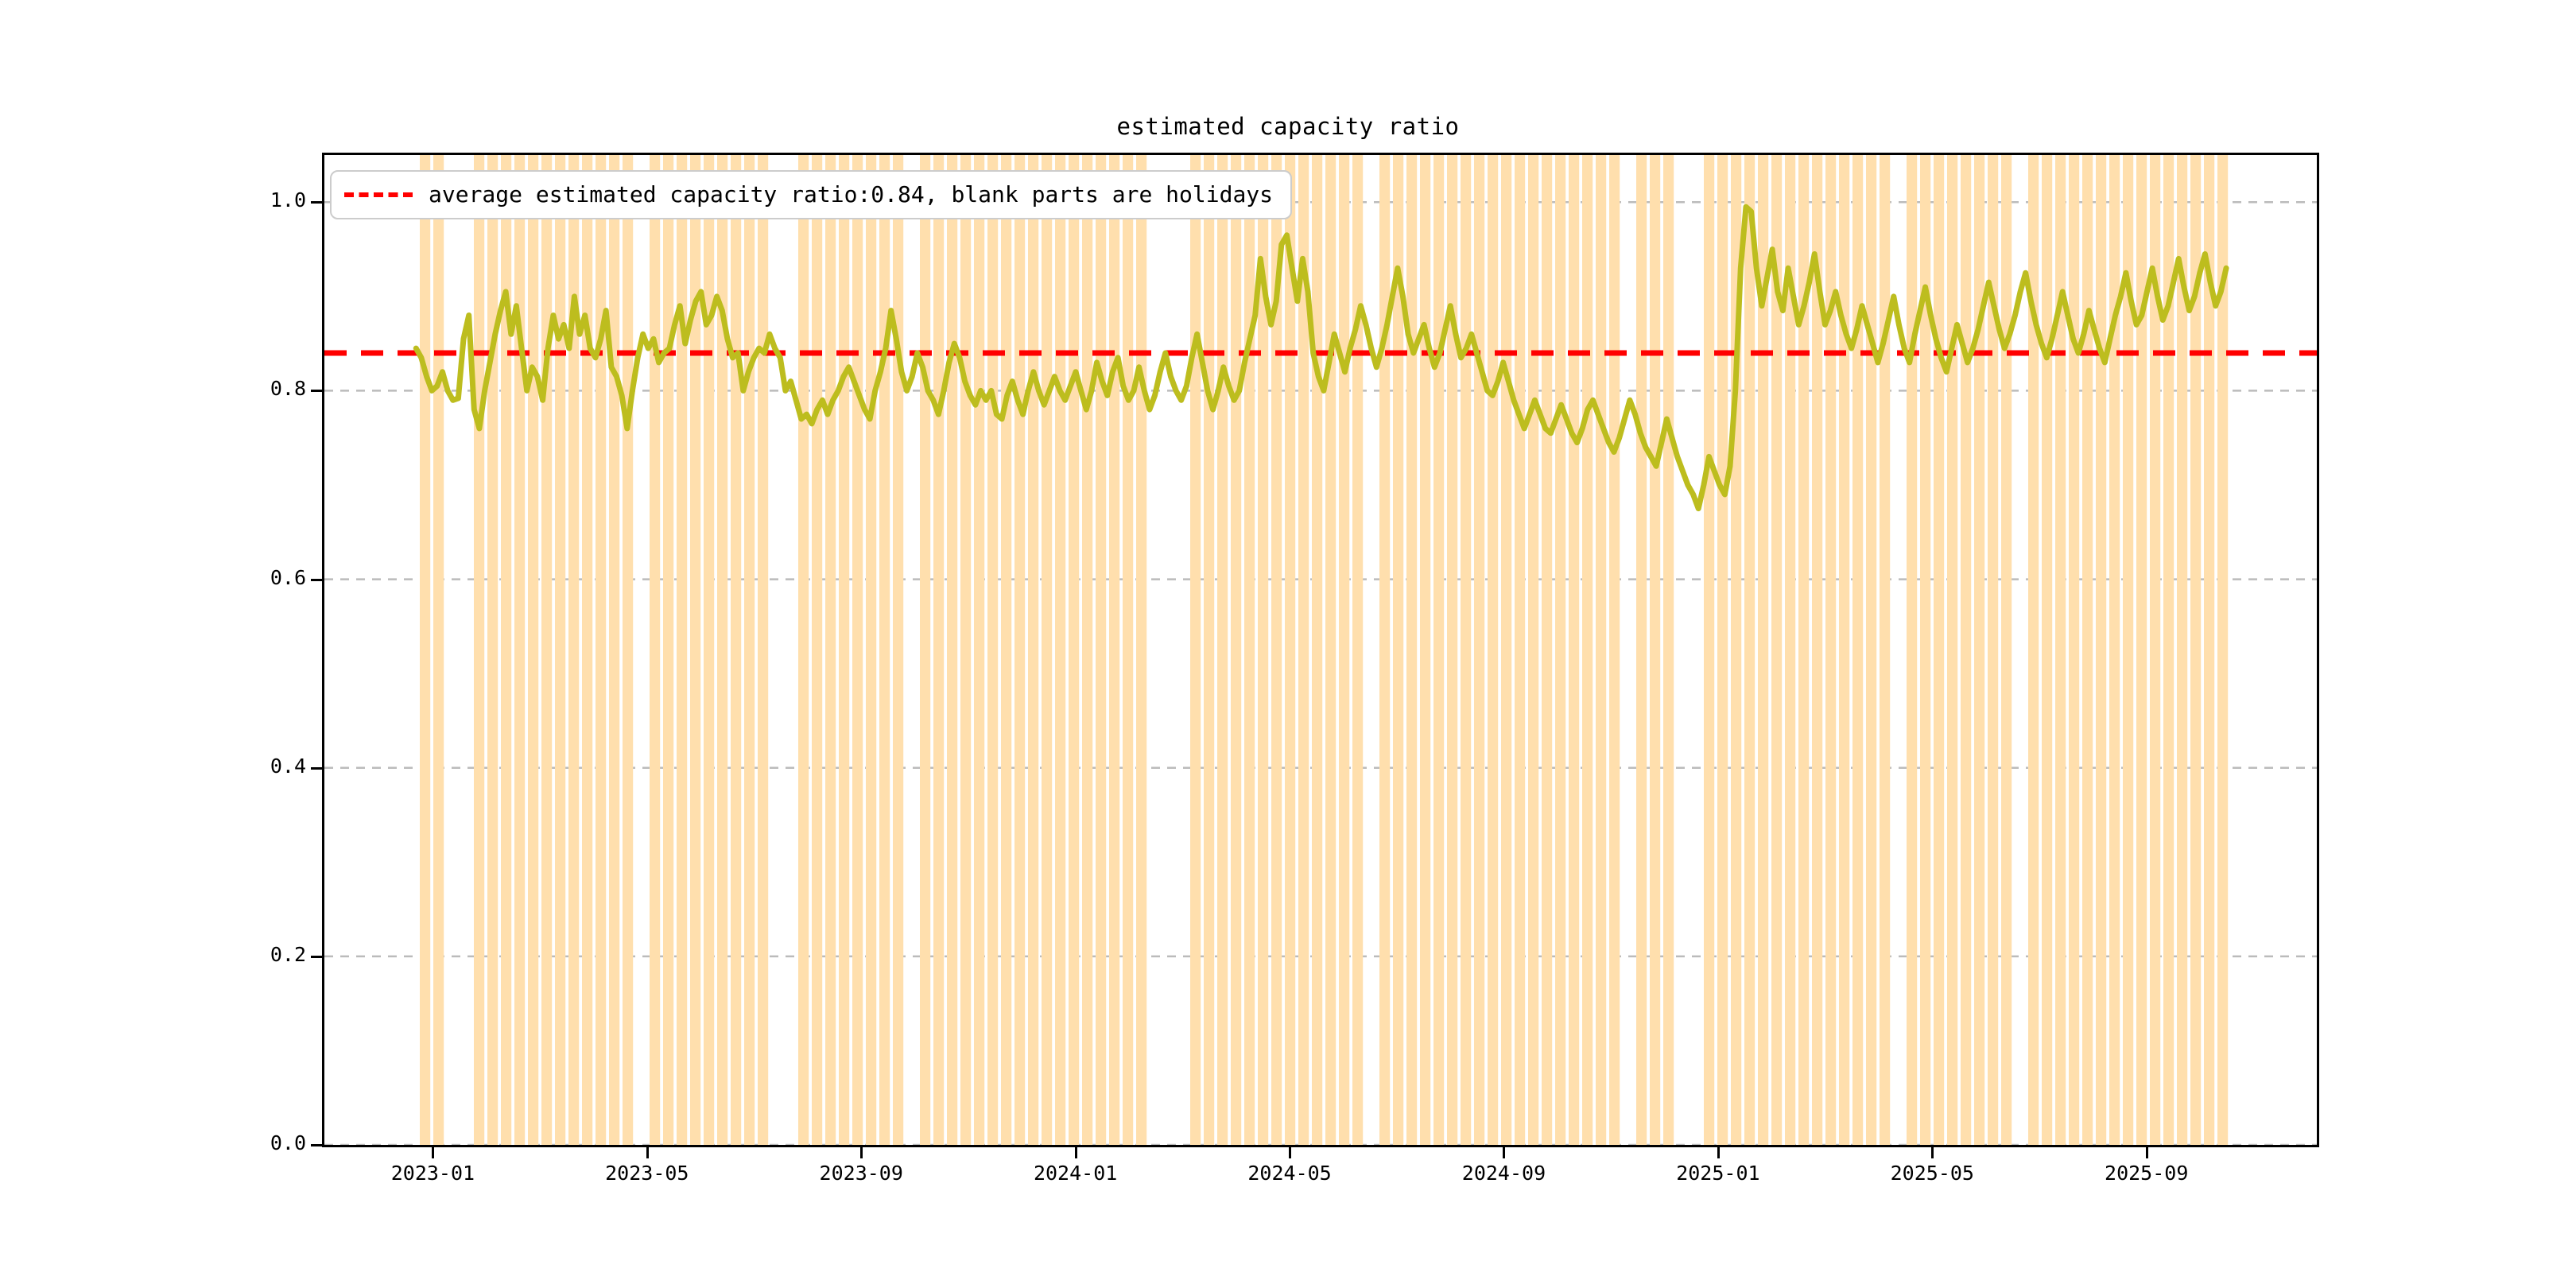 The image size is (2576, 1288). What do you see at coordinates (1503, 1173) in the screenshot?
I see `x-tick-label: 2024-09` at bounding box center [1503, 1173].